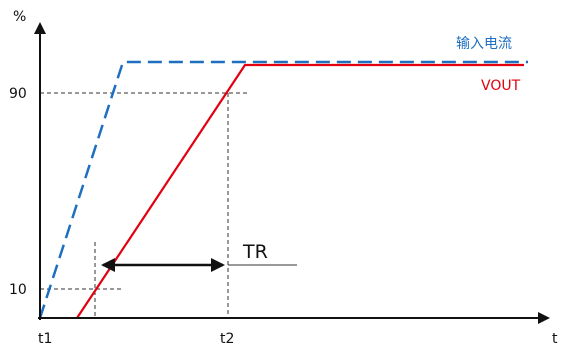 This screenshot has width=566, height=347. I want to click on t1-label: t1, so click(45, 339).